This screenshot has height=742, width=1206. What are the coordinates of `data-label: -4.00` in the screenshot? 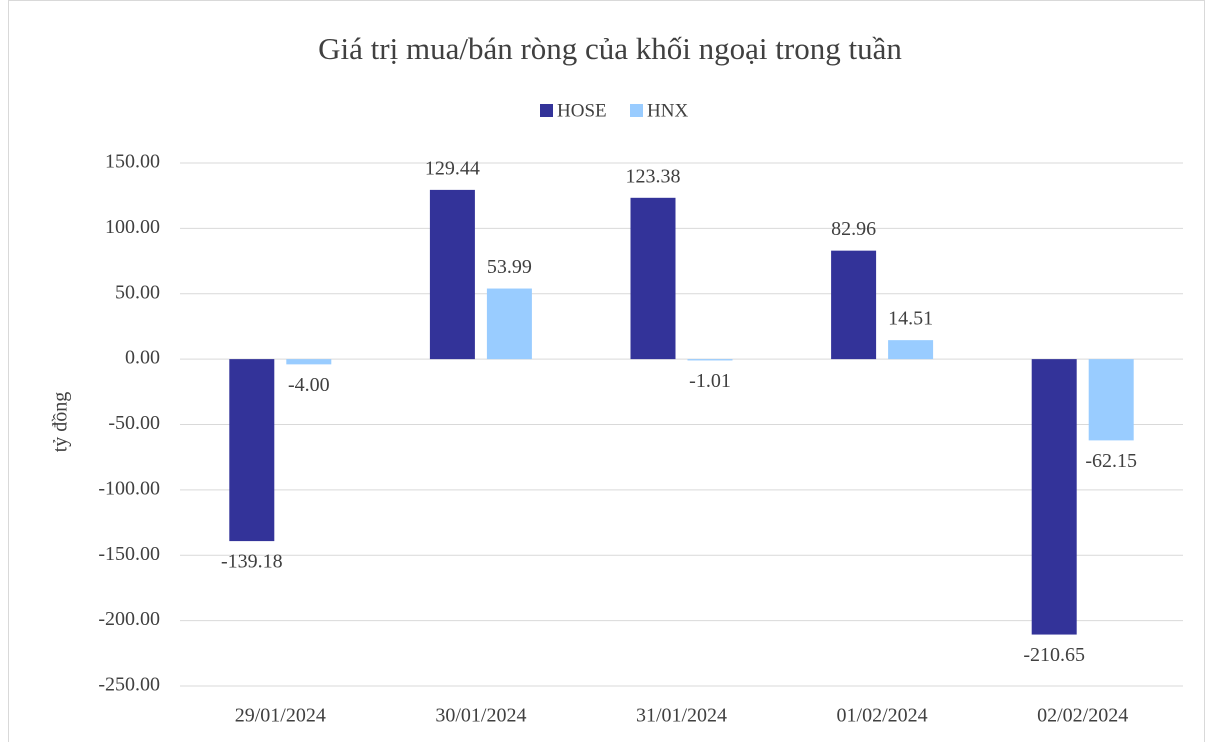 It's located at (309, 385).